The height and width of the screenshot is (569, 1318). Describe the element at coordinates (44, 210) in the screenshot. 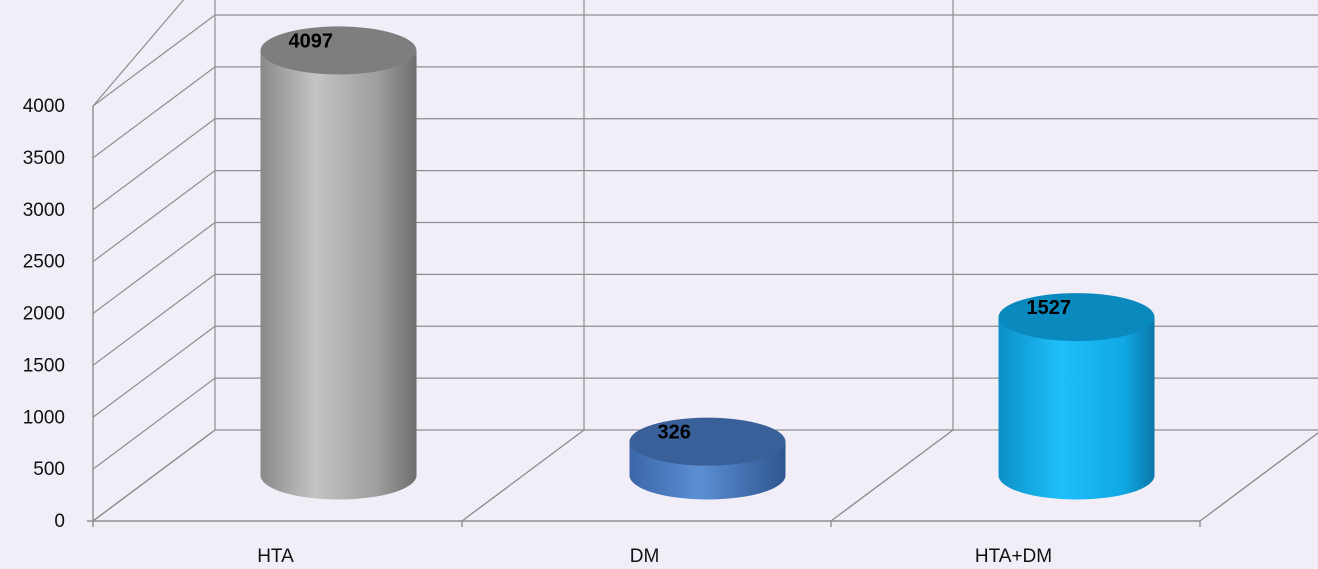

I see `y-tick-label: 3000` at that location.